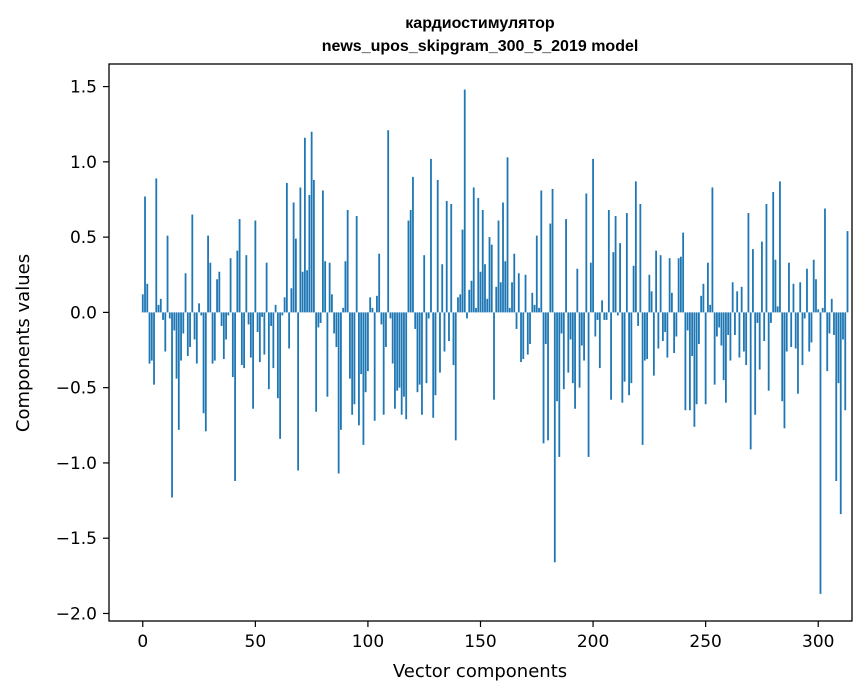 The width and height of the screenshot is (867, 696). I want to click on chart-title: кардиостимулятор, so click(480, 23).